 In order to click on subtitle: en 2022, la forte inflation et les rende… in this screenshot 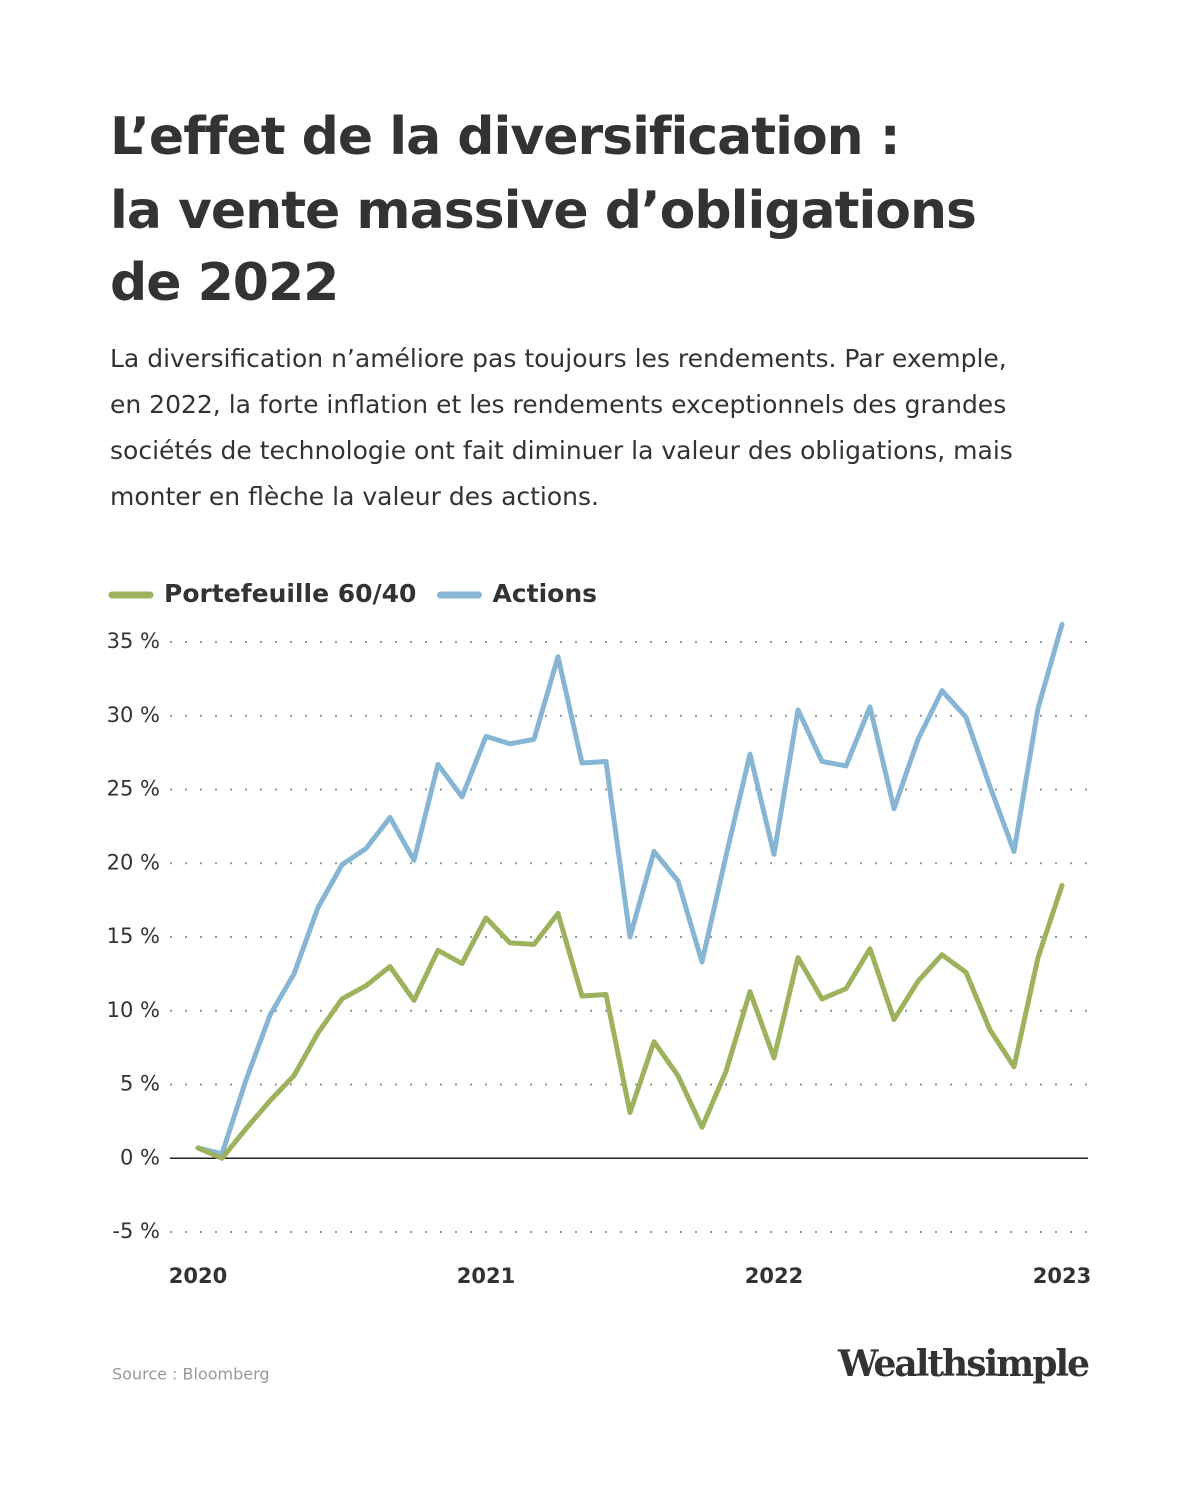, I will do `click(558, 404)`.